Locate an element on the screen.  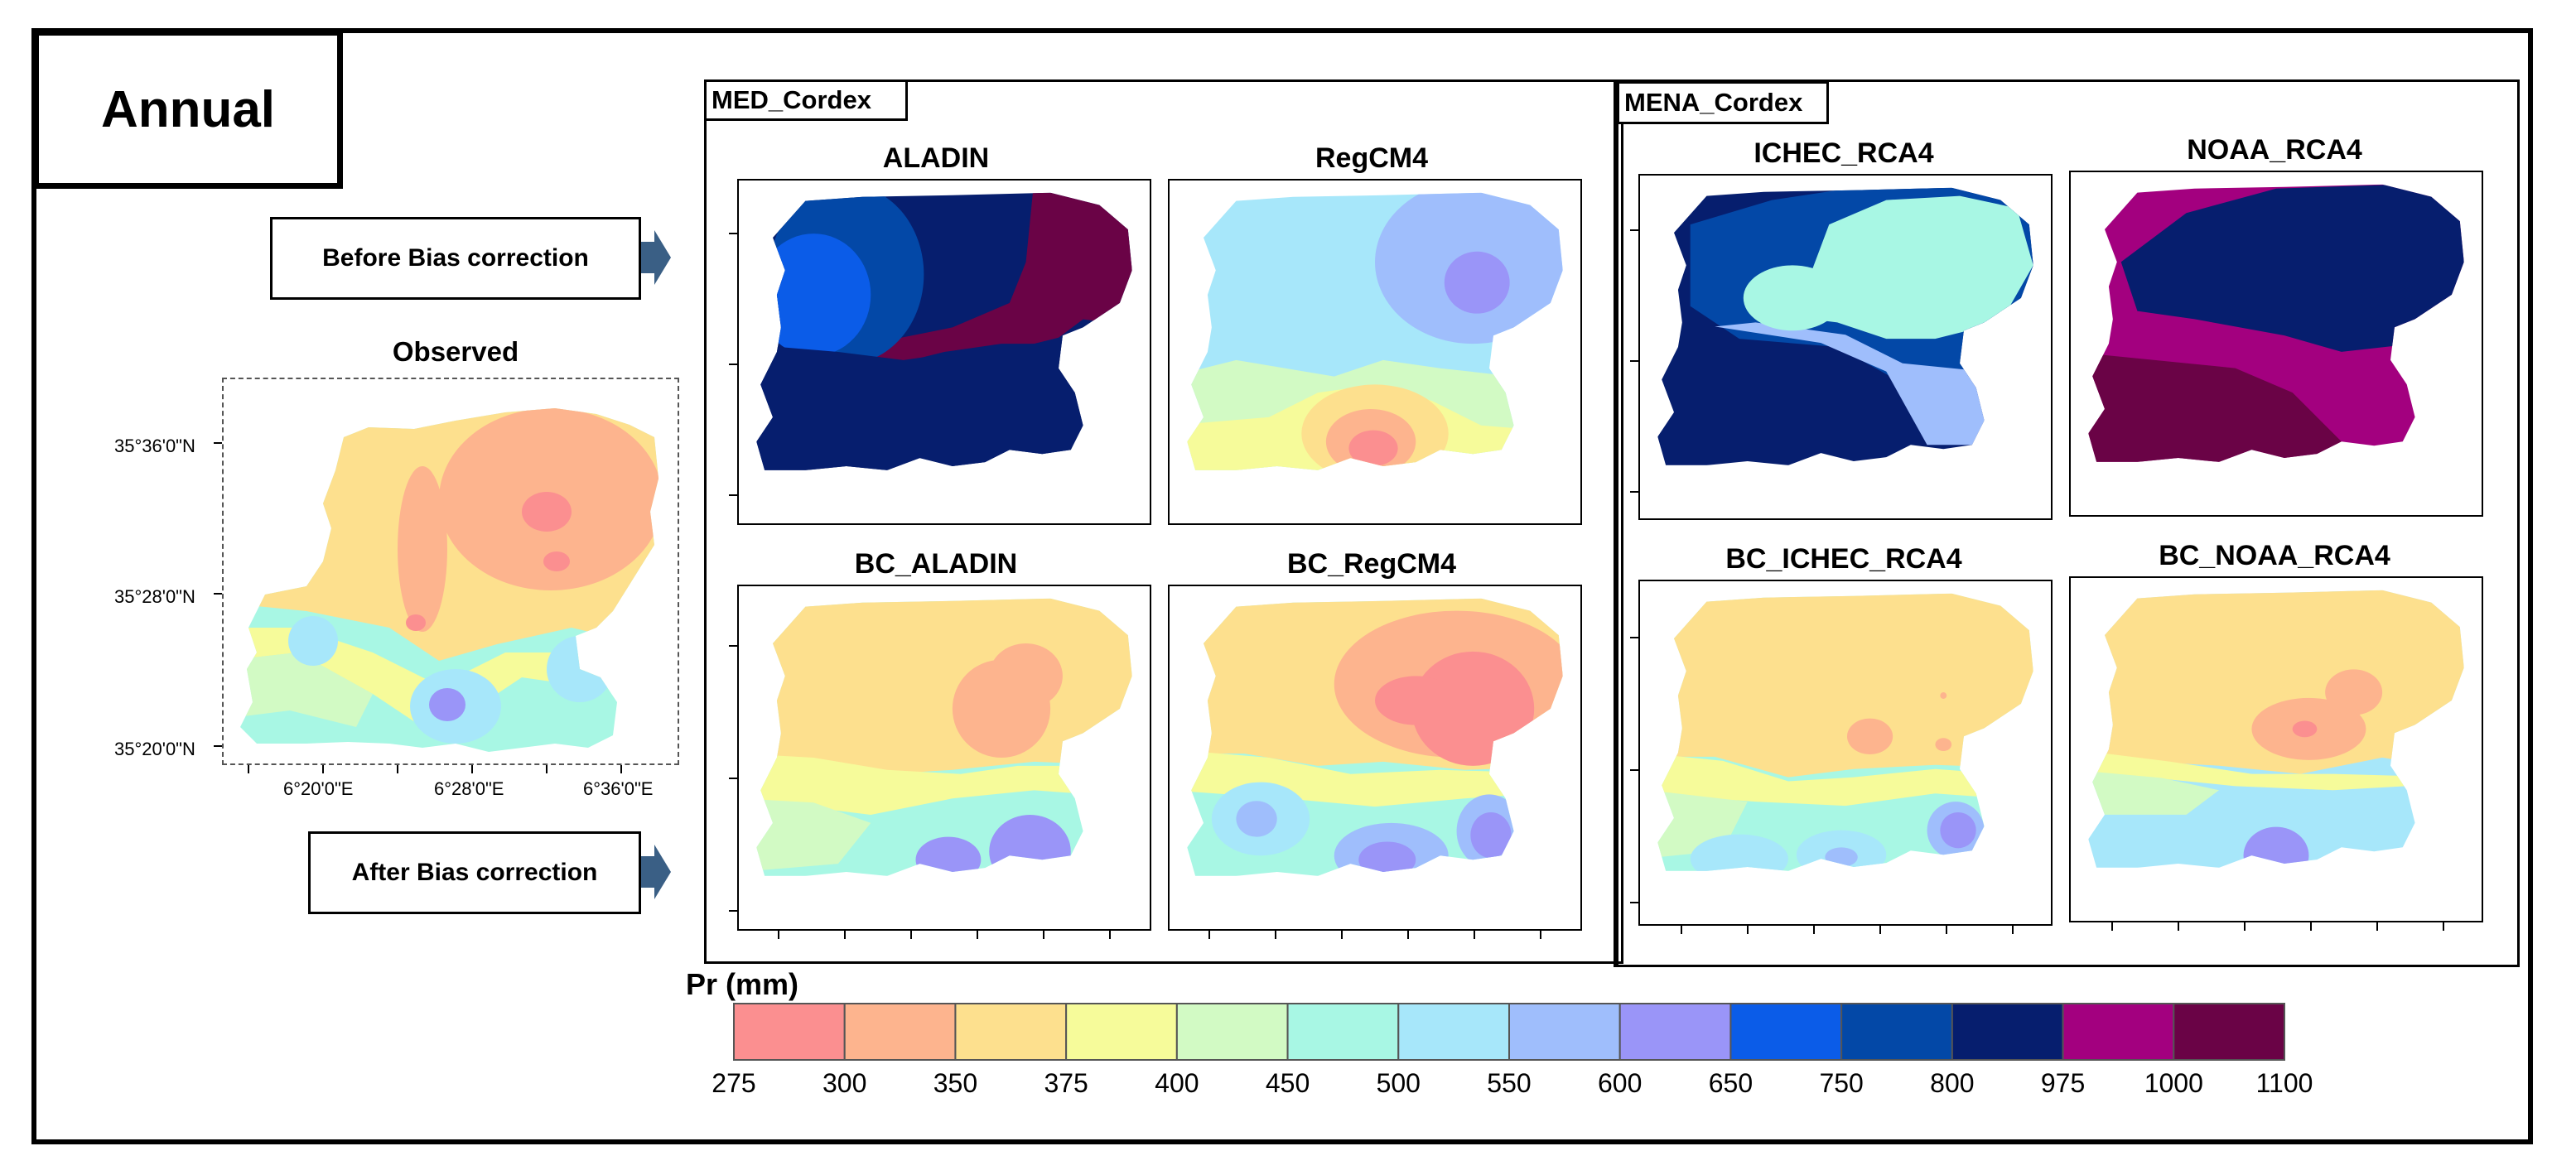
observed-lon-label-1: 6°20'0"E is located at coordinates (318, 788).